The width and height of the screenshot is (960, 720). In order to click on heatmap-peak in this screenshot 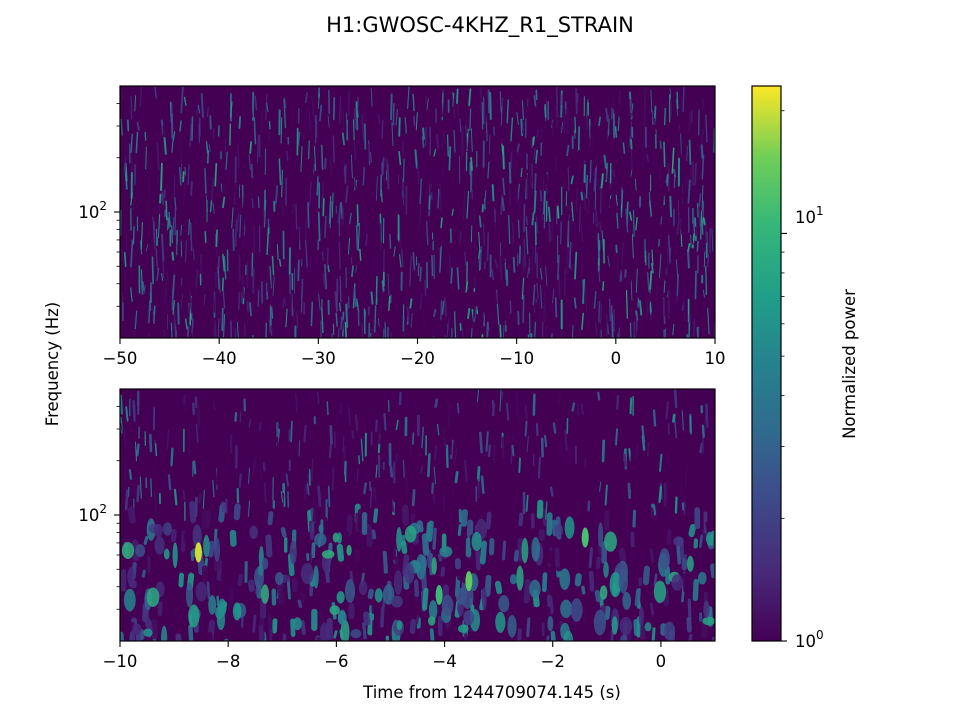, I will do `click(198, 552)`.